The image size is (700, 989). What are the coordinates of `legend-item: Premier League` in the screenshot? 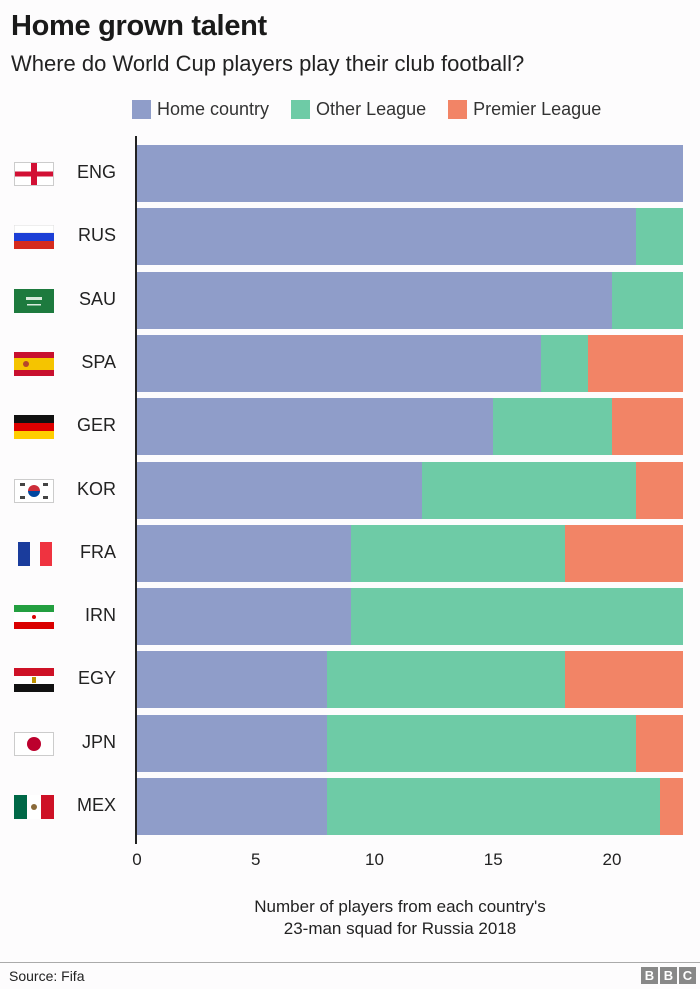 It's located at (524, 109).